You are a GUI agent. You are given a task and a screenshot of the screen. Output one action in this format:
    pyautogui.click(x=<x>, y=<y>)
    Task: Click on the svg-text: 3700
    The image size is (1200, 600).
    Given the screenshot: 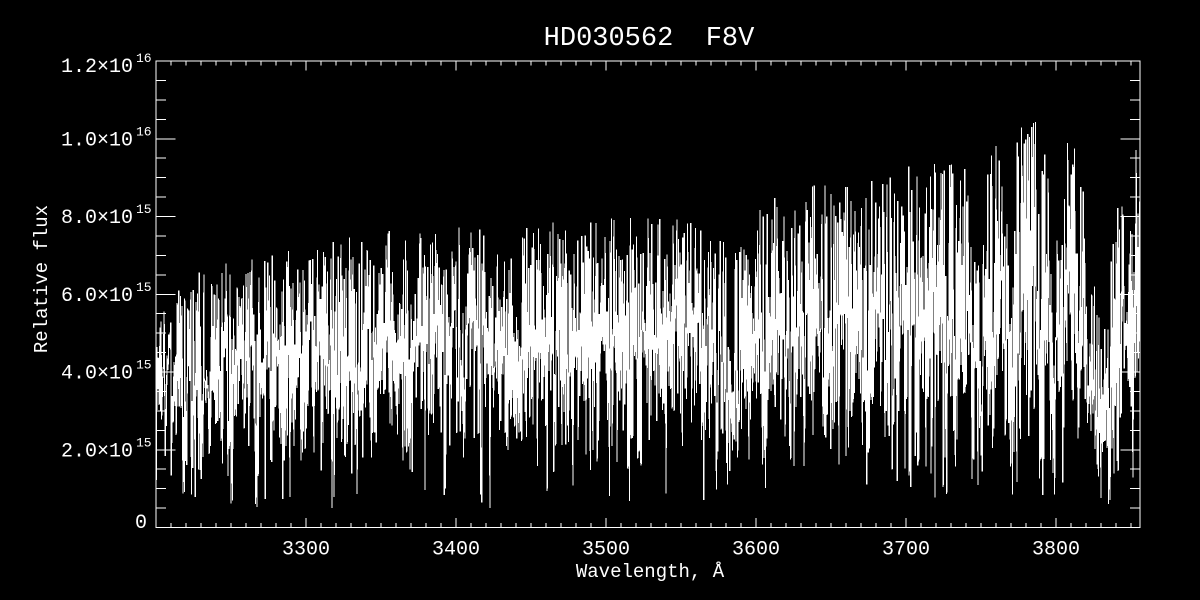 What is the action you would take?
    pyautogui.click(x=906, y=550)
    